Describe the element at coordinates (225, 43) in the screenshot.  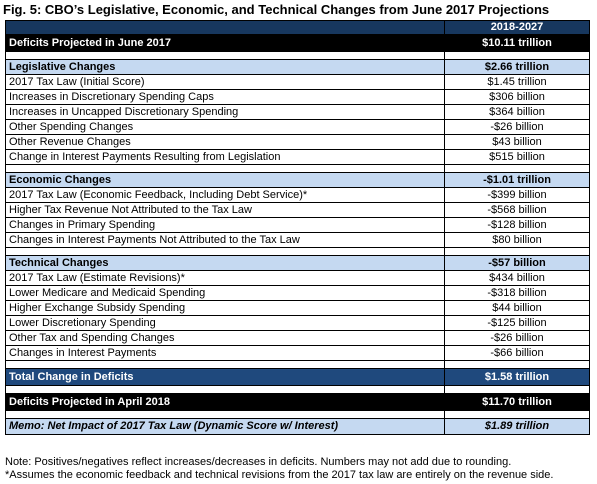
I see `deficits-june-label: Deficits Projected in June 2017` at that location.